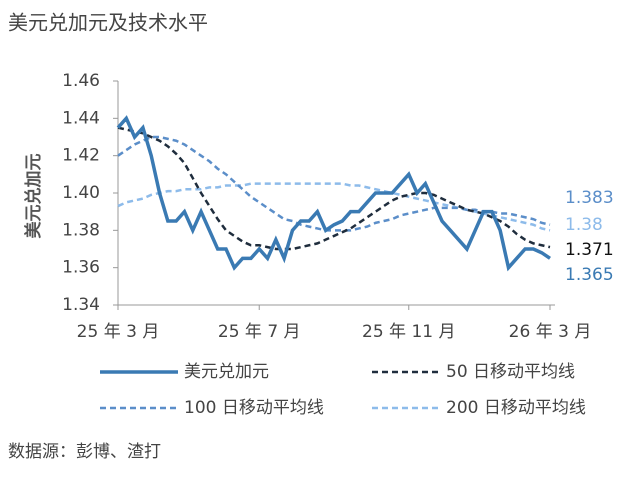  What do you see at coordinates (516, 408) in the screenshot?
I see `legend-label: 200 日移动平均线` at bounding box center [516, 408].